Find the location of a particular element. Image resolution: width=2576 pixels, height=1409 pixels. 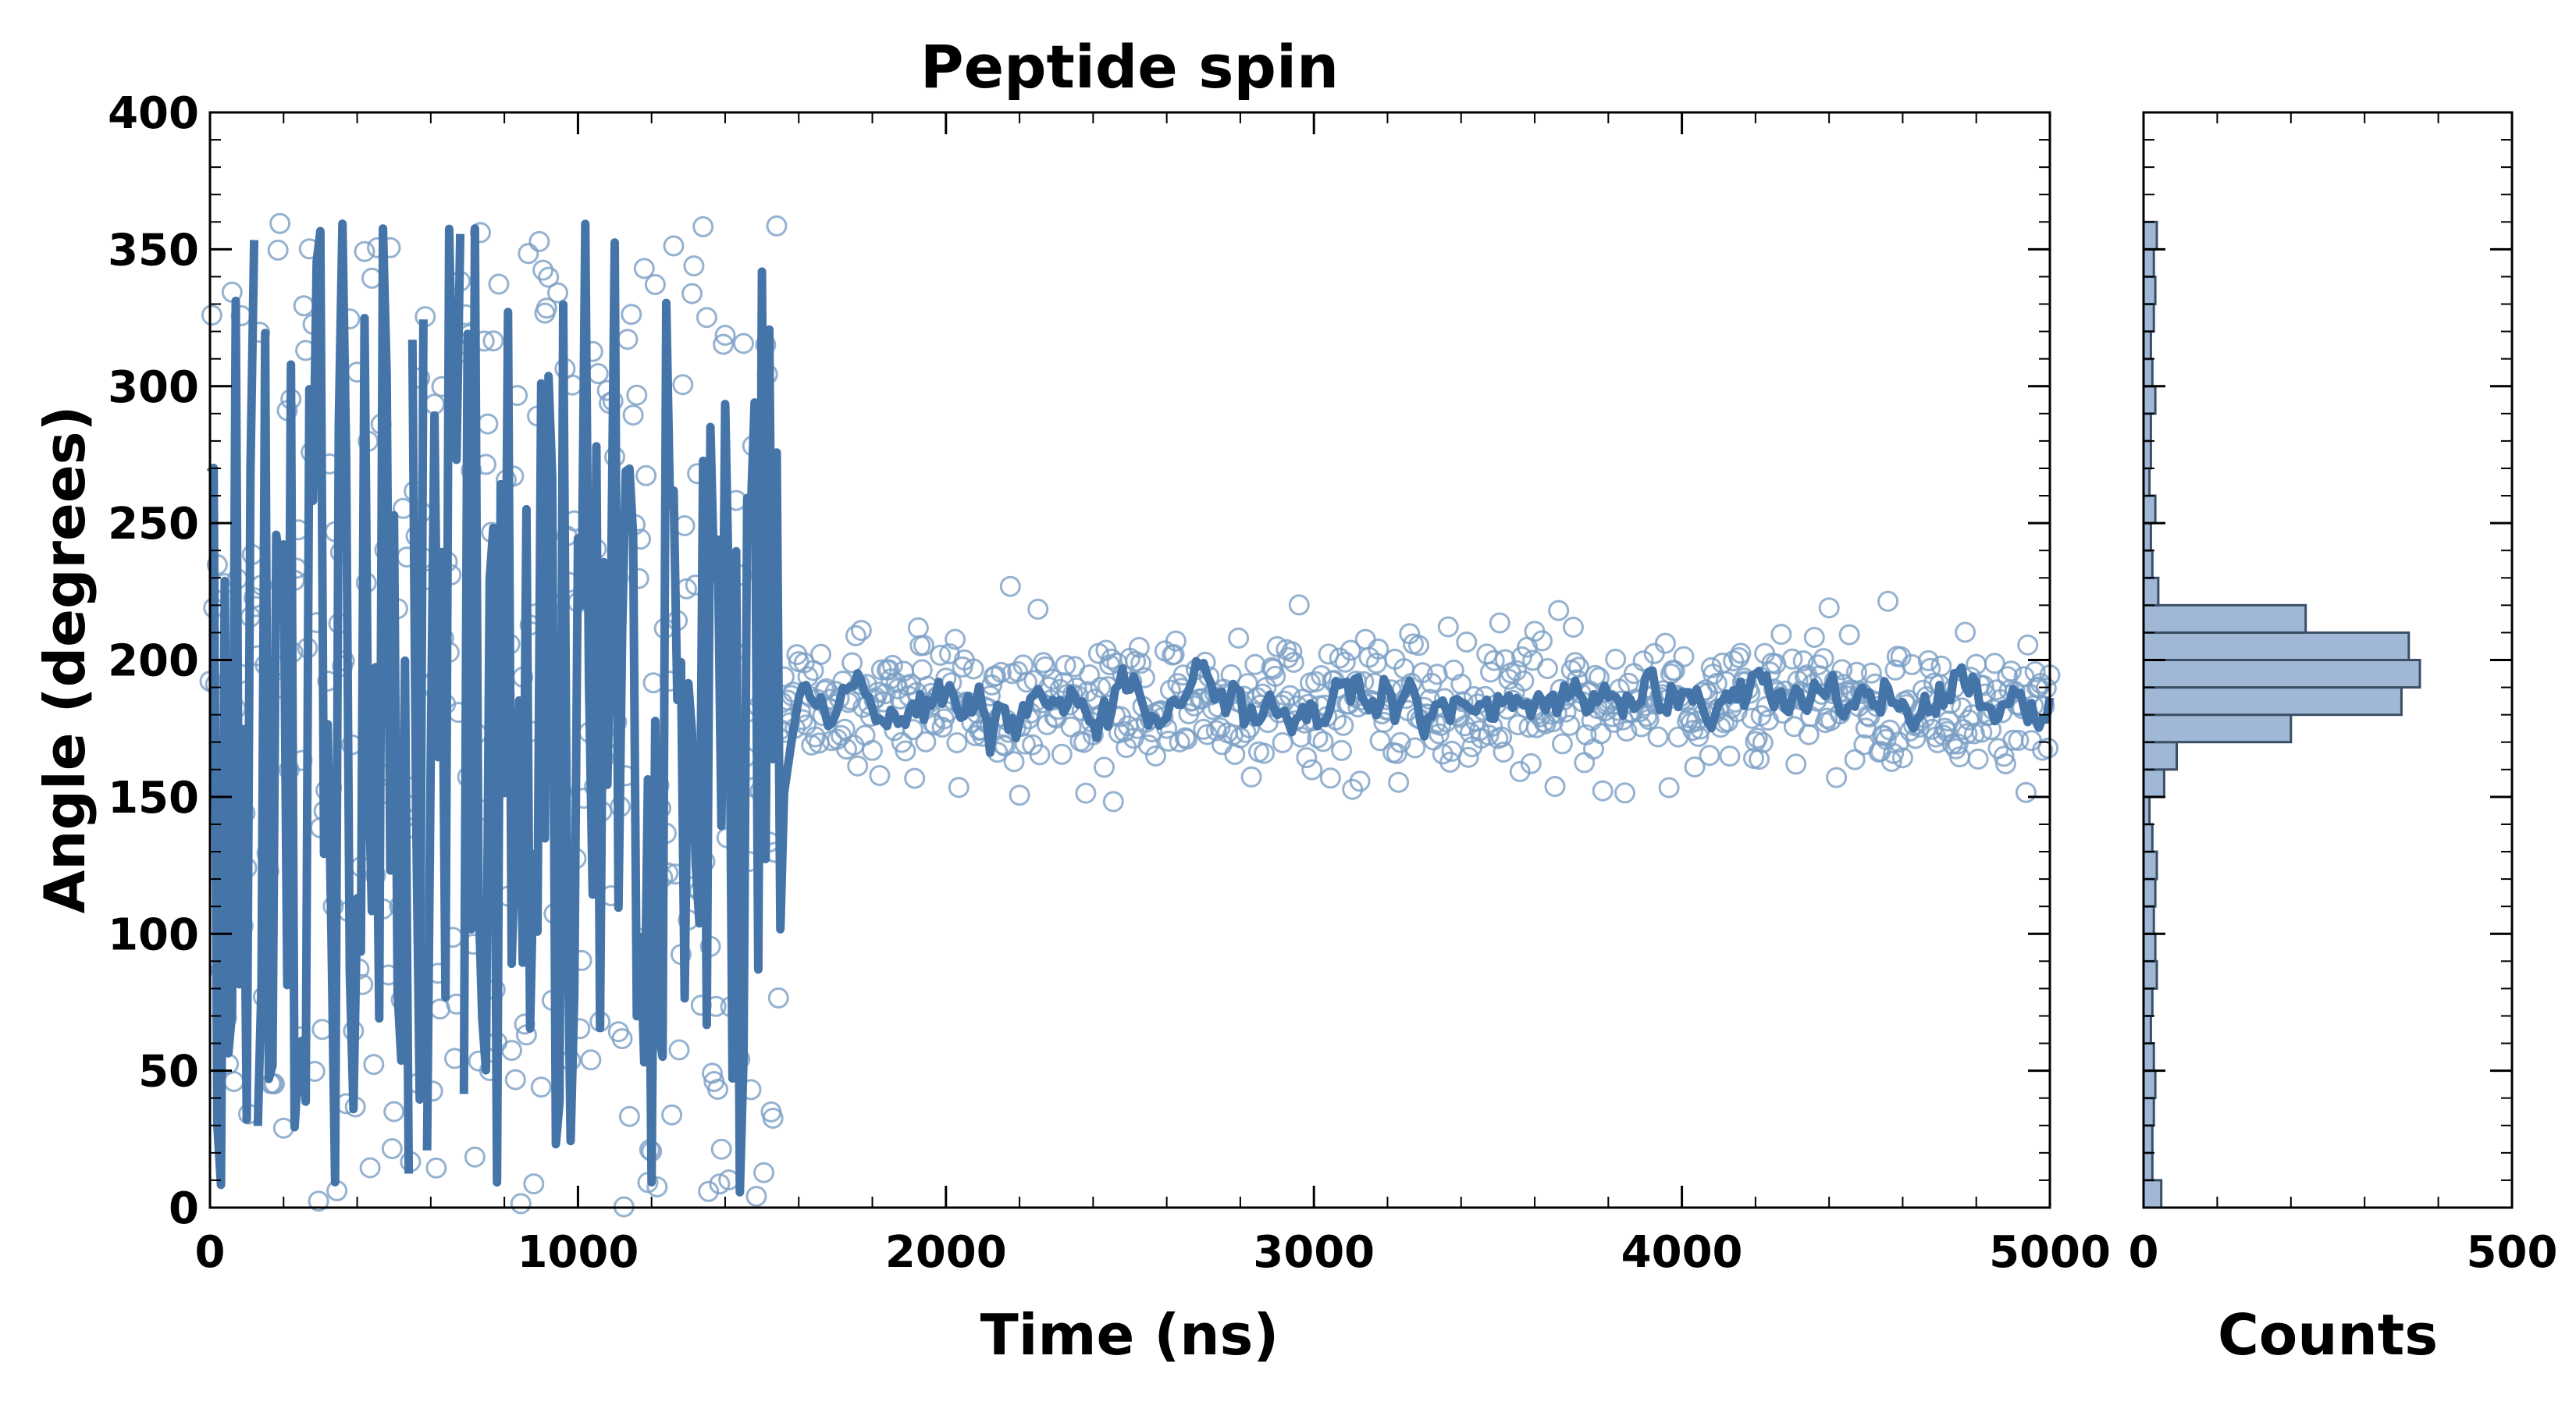

x-tick-label: 5000 is located at coordinates (2050, 1252).